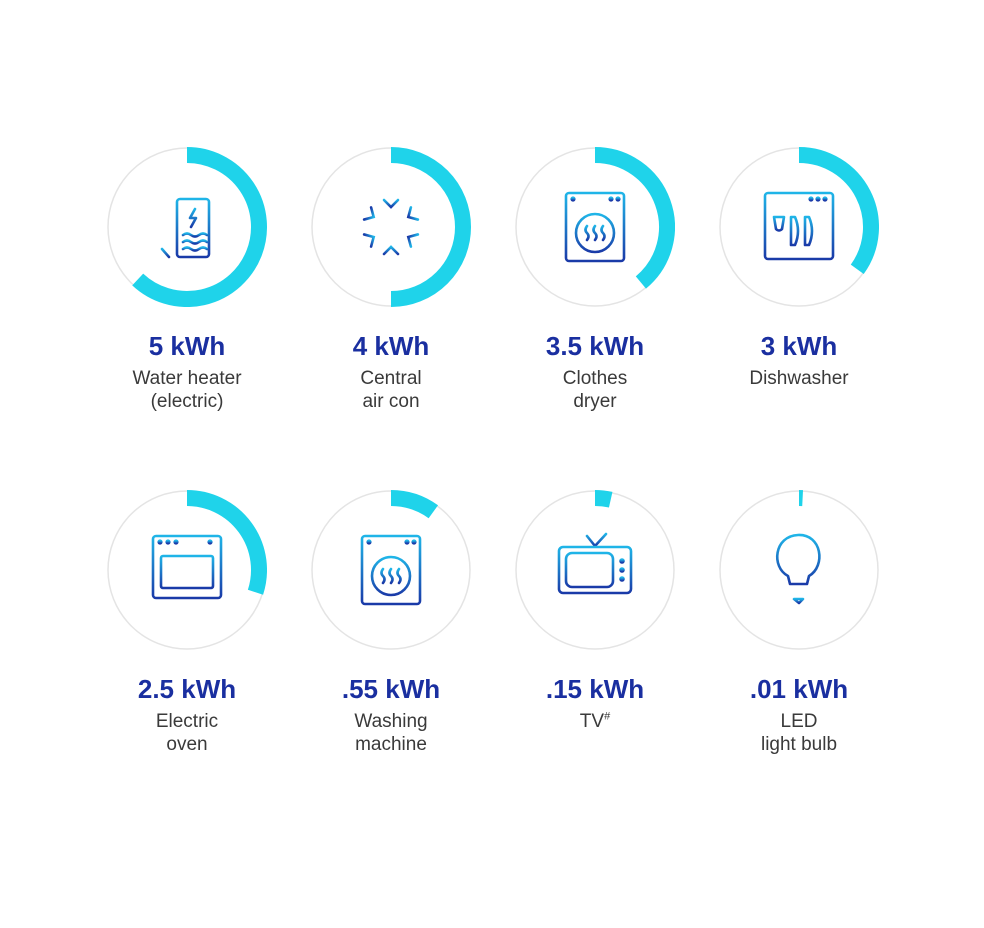 The height and width of the screenshot is (928, 984). What do you see at coordinates (187, 733) in the screenshot?
I see `appliance-label: Electric oven` at bounding box center [187, 733].